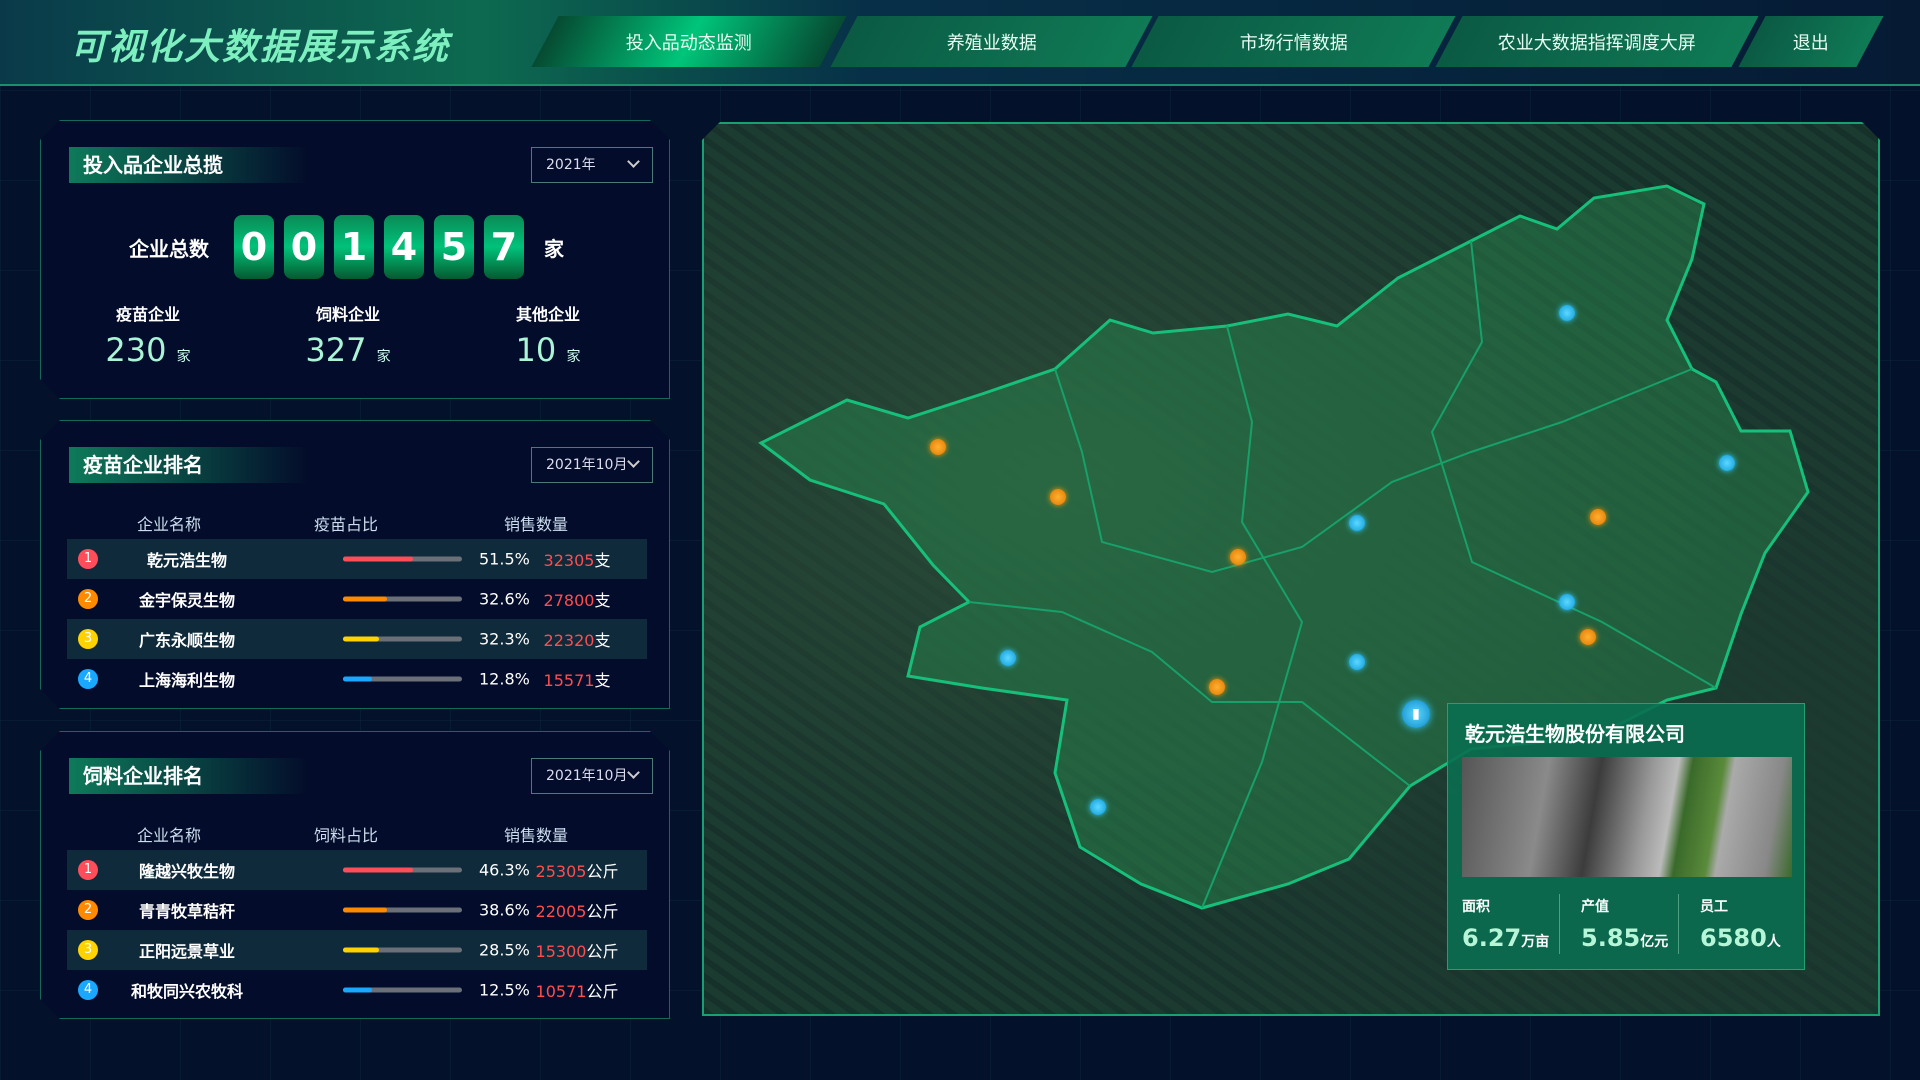 This screenshot has width=1920, height=1080. Describe the element at coordinates (346, 835) in the screenshot. I see `column-header: 饲料占比` at that location.